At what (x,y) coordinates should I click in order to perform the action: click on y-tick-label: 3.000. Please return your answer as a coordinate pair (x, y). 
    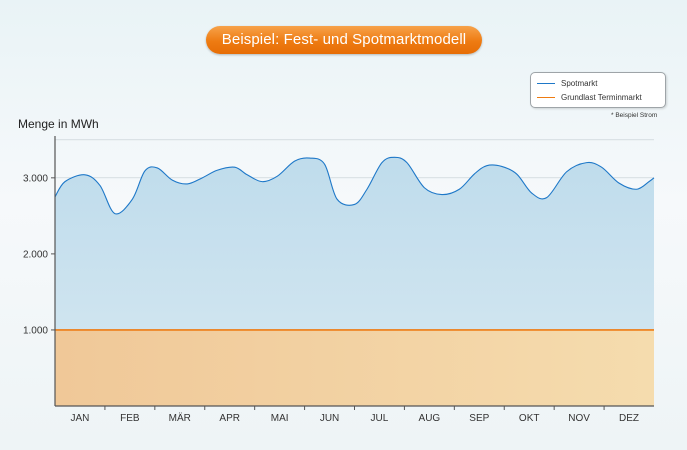
    Looking at the image, I should click on (35, 178).